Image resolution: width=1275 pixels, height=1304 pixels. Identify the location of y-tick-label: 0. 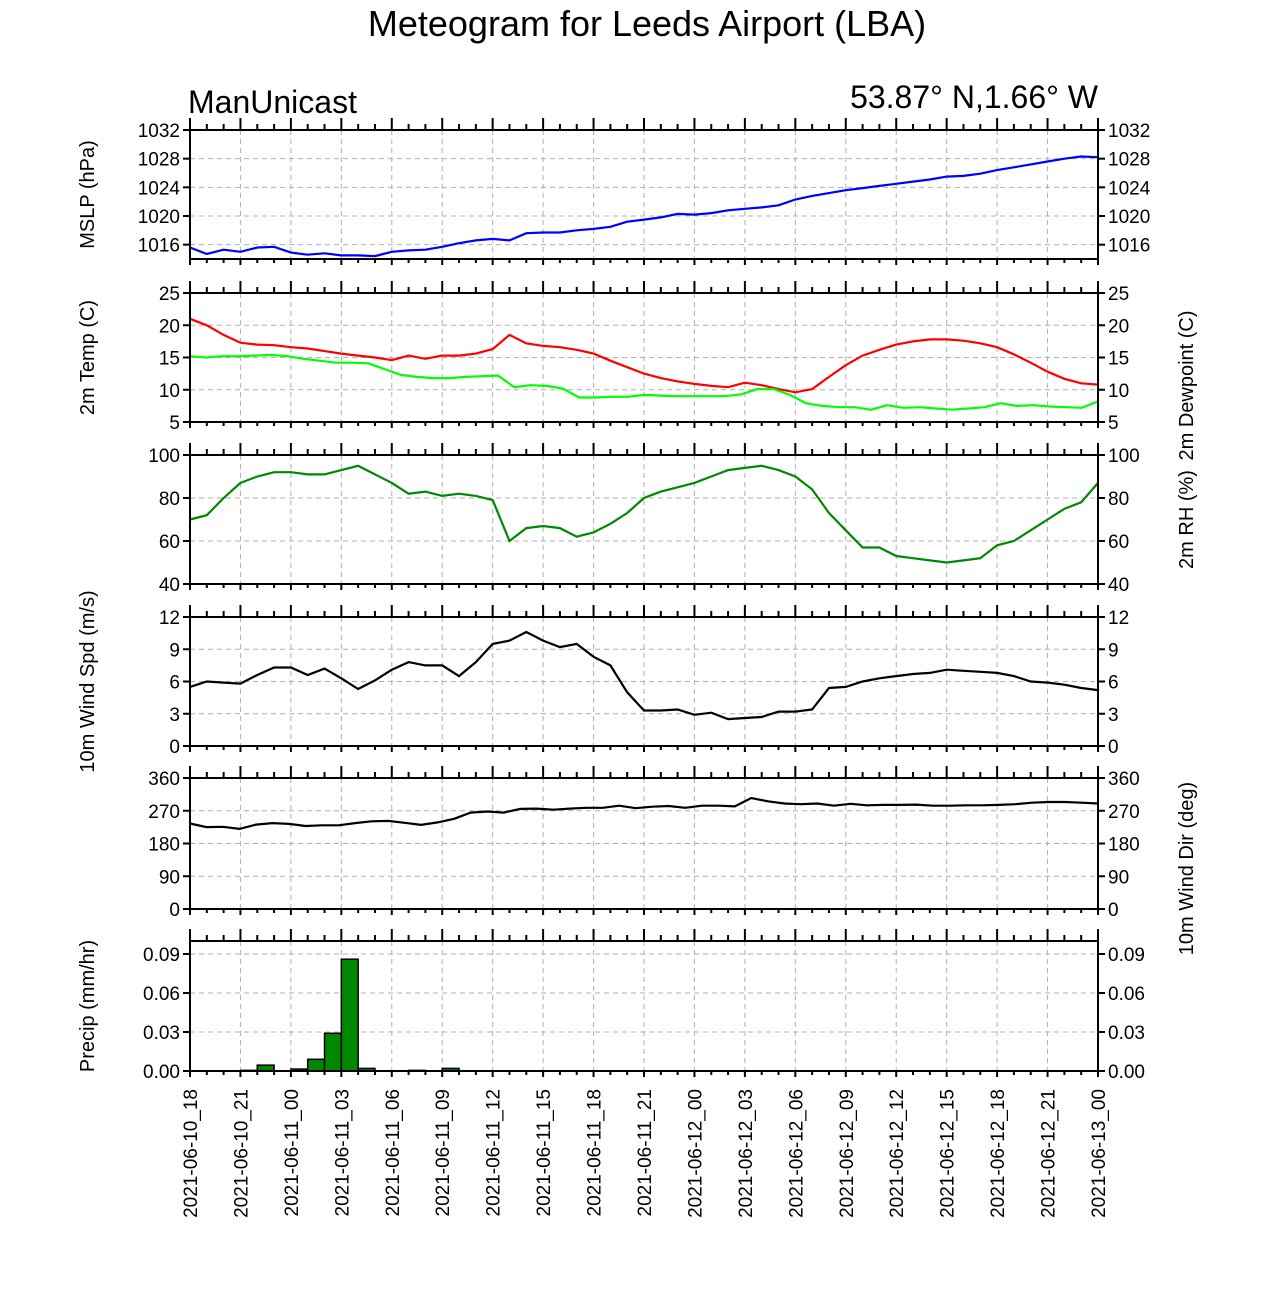
(174, 747).